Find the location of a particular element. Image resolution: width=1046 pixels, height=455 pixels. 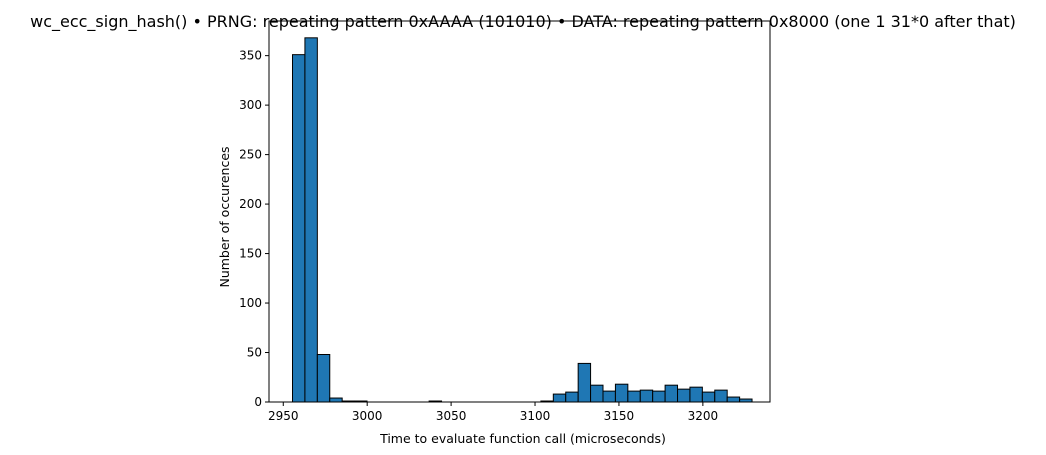

y-tick-label: 0 is located at coordinates (258, 402).